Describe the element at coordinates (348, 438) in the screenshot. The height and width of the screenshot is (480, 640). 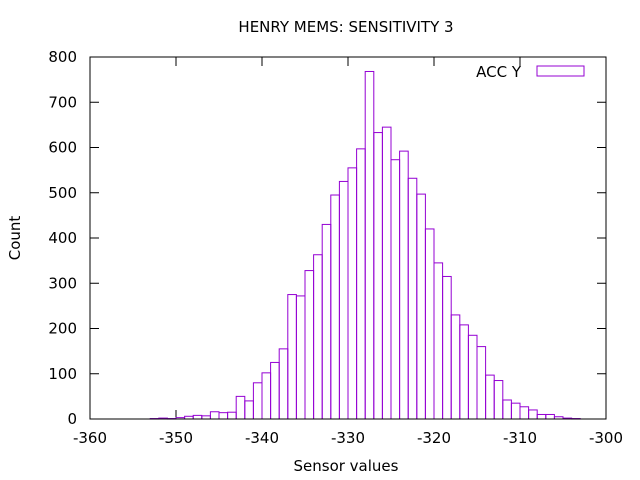
I see `x-tick-label: -330` at that location.